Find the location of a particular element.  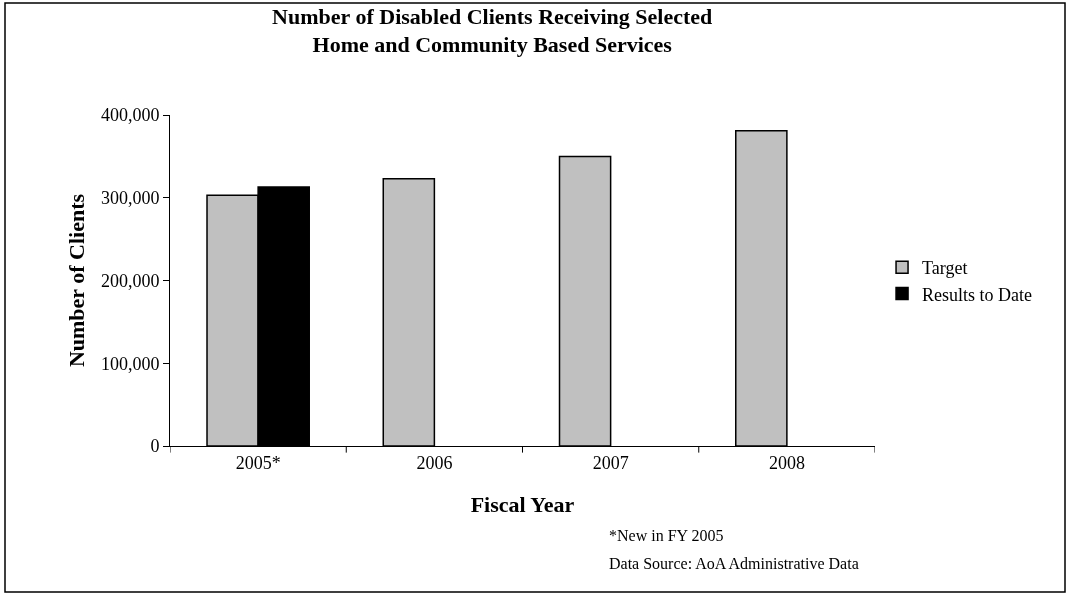

x-tick-label: 2007 is located at coordinates (610, 462).